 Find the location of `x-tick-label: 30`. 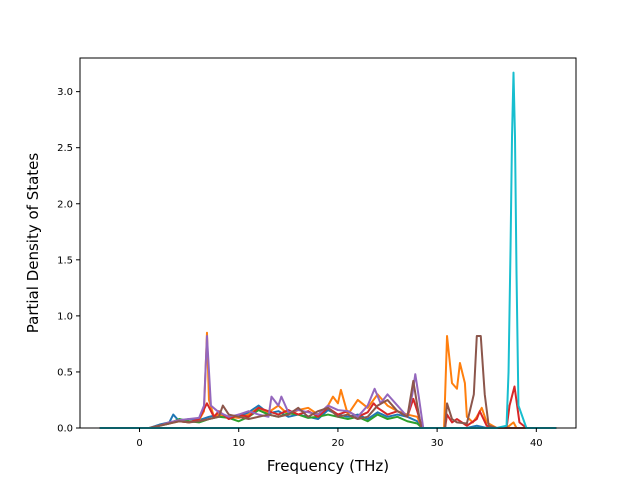

x-tick-label: 30 is located at coordinates (437, 443).